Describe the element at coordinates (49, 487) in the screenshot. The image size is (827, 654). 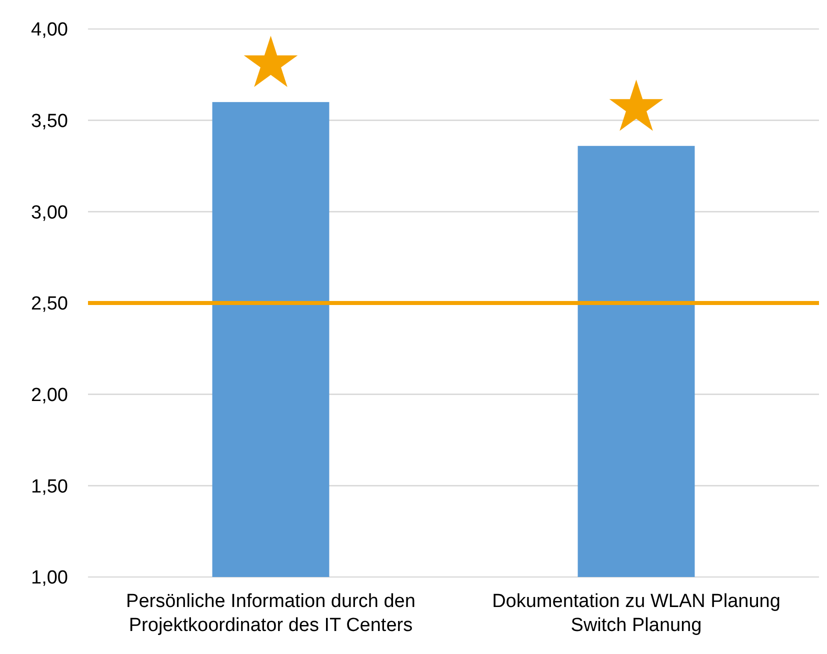
I see `y-tick-label: 1,50` at that location.